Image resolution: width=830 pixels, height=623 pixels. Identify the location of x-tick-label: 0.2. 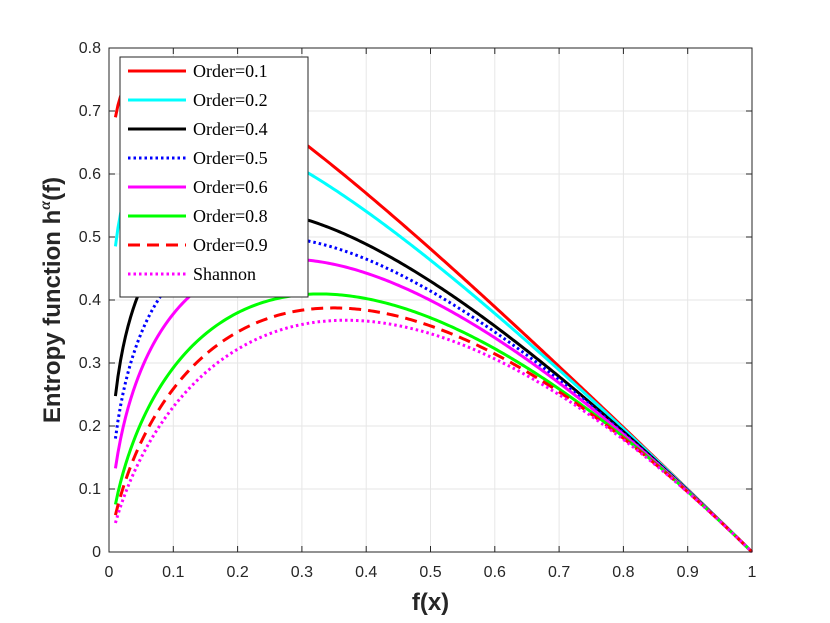
(237, 572).